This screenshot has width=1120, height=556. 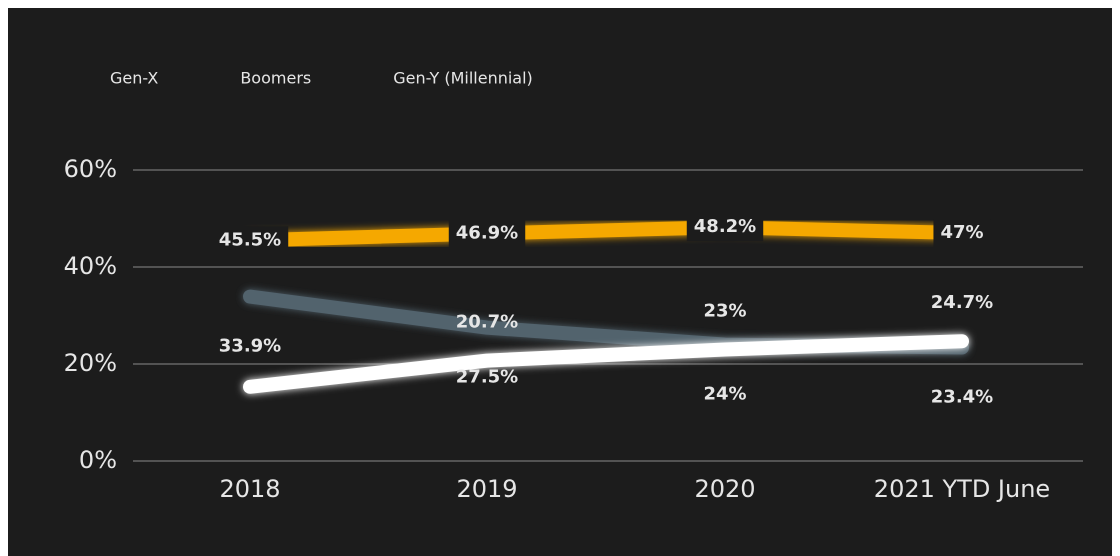 I want to click on y-tick-label: 20%, so click(x=90, y=363).